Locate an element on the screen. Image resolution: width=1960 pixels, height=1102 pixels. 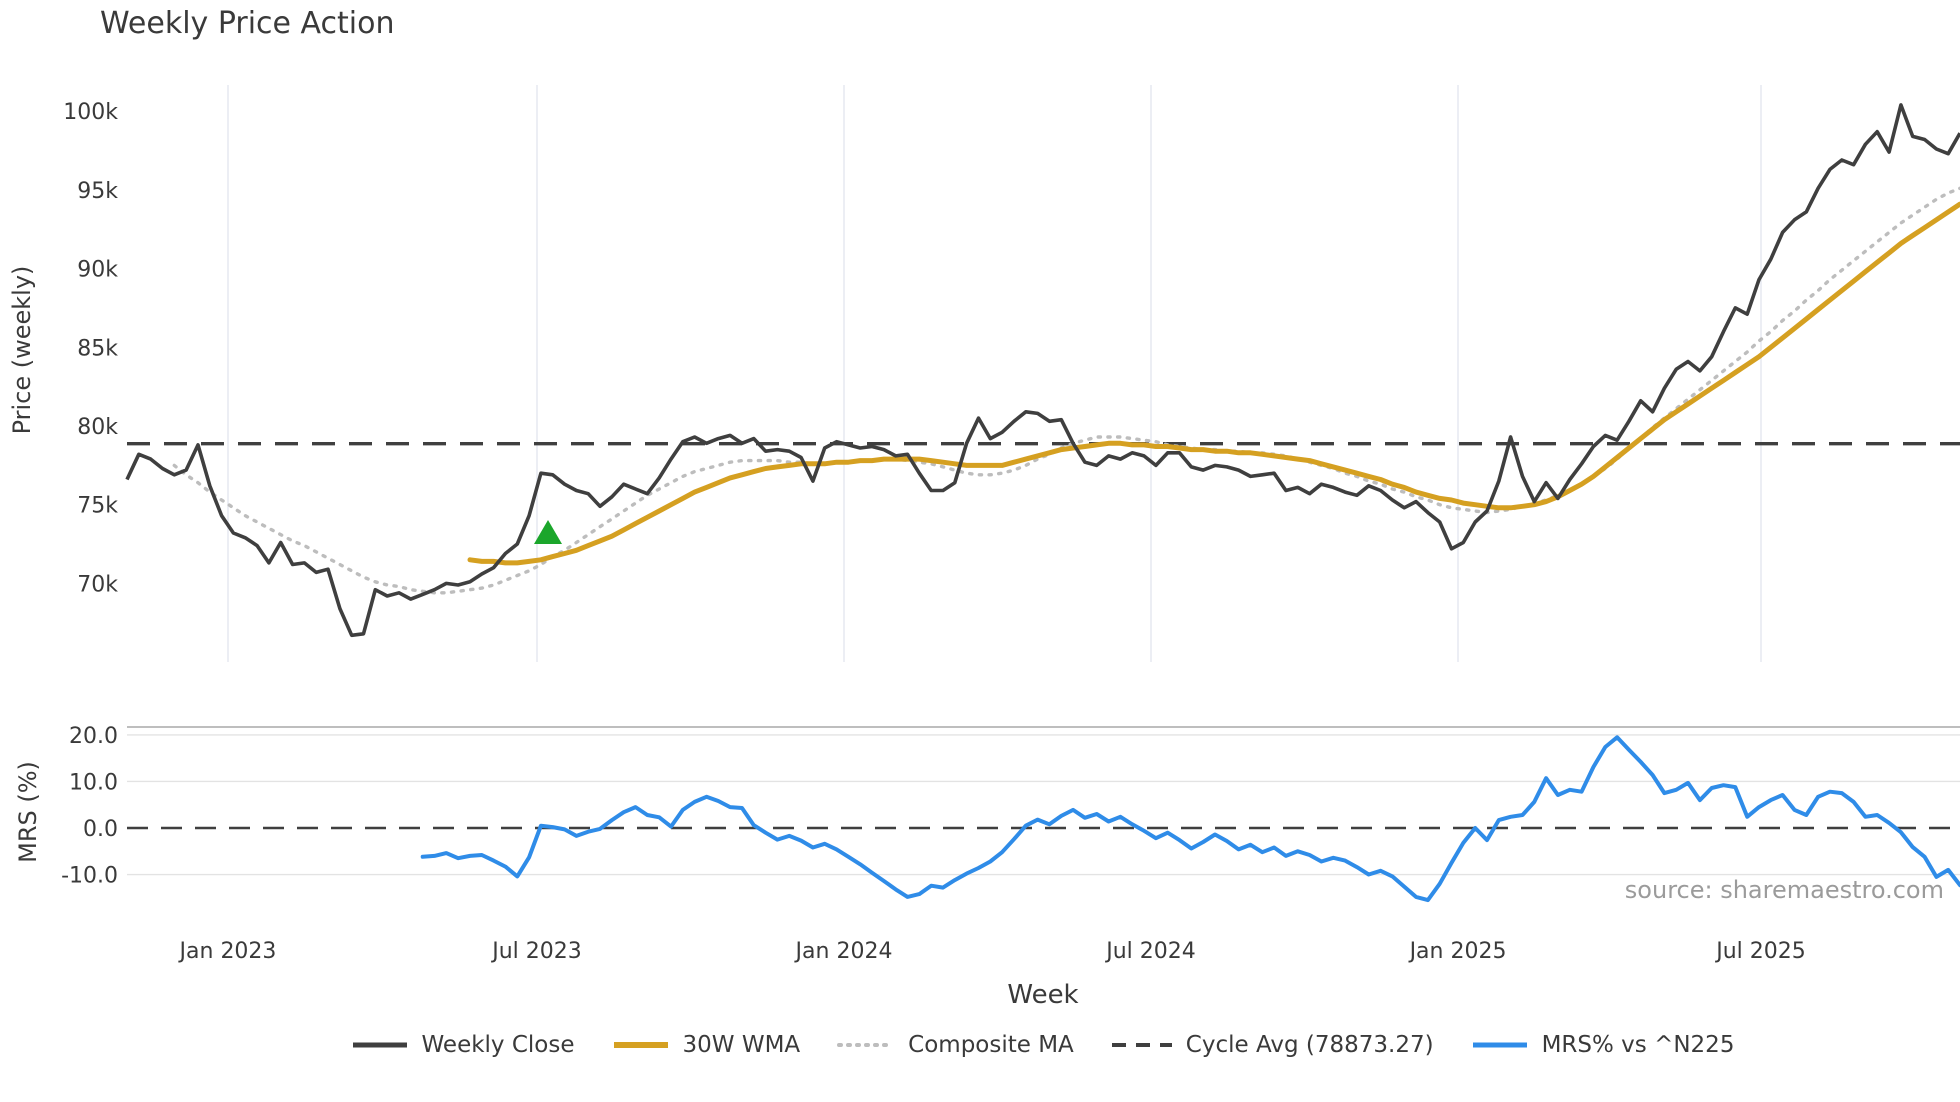
x-tick-label: Jan 2024 is located at coordinates (843, 951).